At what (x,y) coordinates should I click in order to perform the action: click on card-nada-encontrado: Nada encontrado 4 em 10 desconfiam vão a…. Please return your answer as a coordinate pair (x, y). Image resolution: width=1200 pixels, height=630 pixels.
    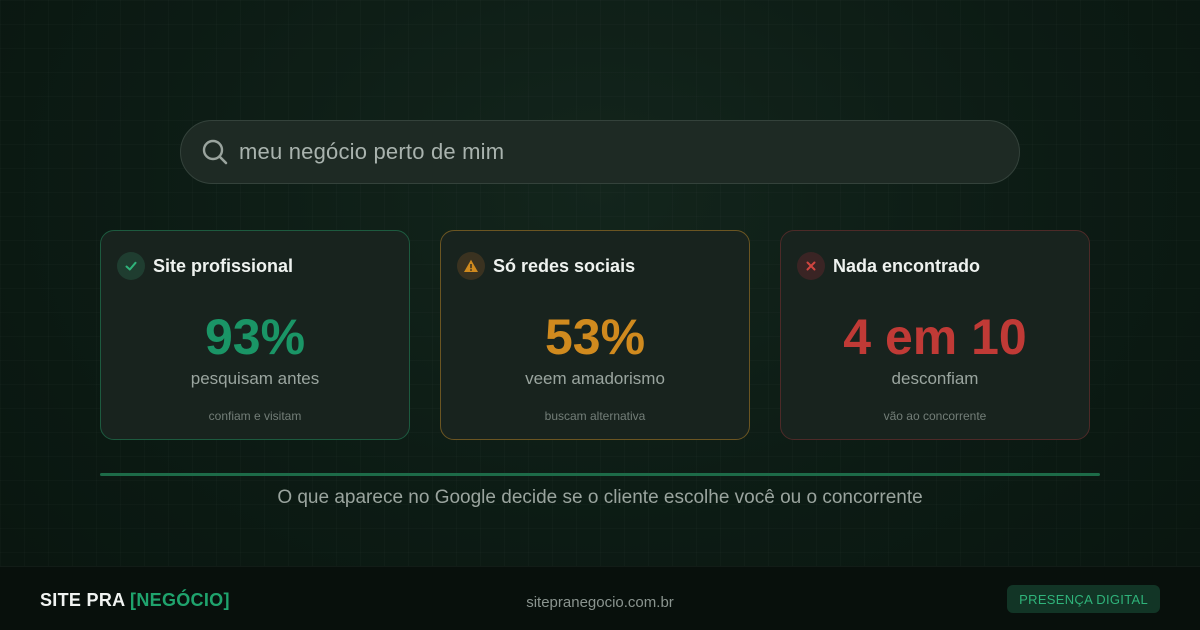
    Looking at the image, I should click on (935, 335).